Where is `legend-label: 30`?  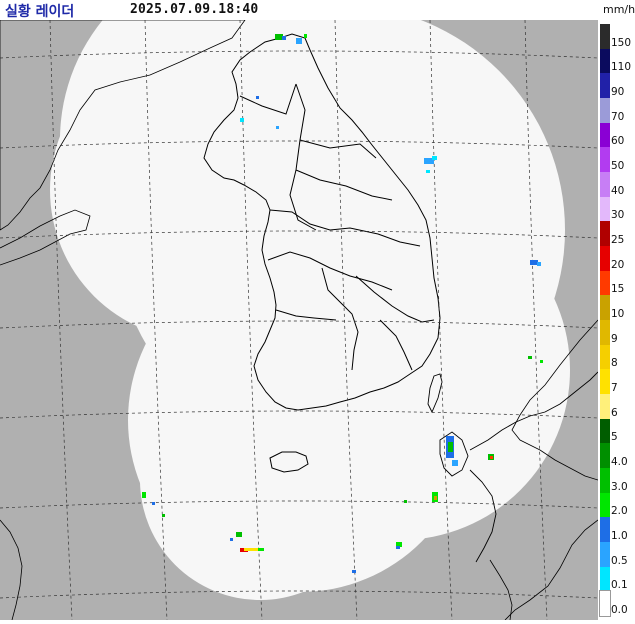
legend-label: 30 is located at coordinates (618, 215).